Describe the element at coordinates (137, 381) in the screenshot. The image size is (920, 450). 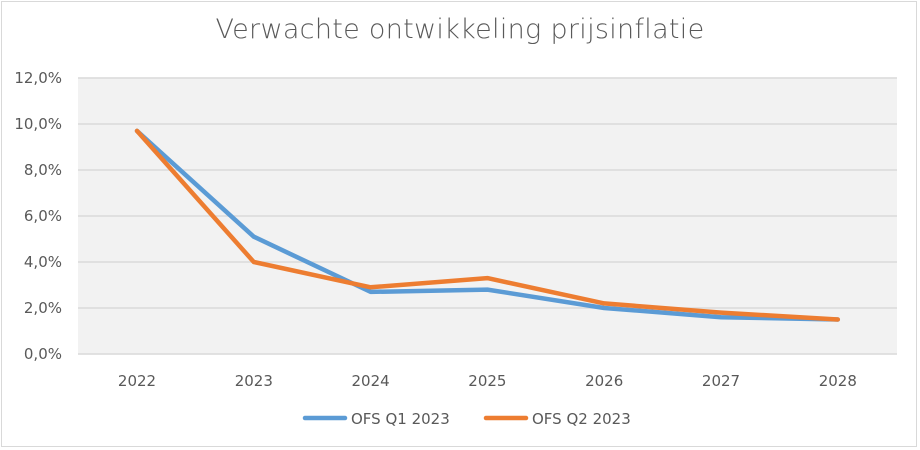
I see `x-tick-label: 2022` at that location.